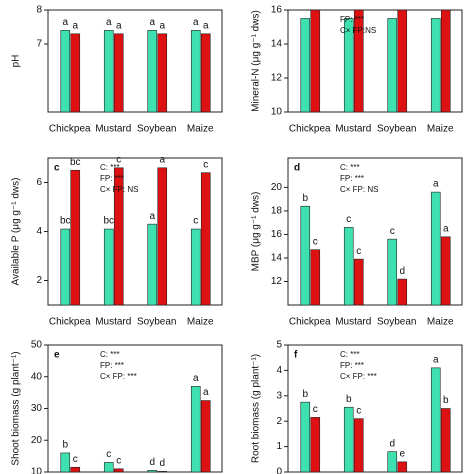 Image resolution: width=474 pixels, height=474 pixels. I want to click on y-tick-label: 3, so click(279, 395).